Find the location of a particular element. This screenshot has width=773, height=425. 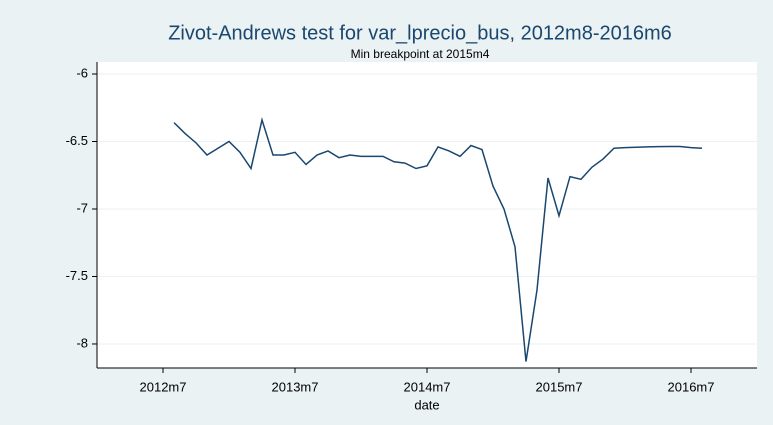

y-tick-label: -7.5 is located at coordinates (77, 275).